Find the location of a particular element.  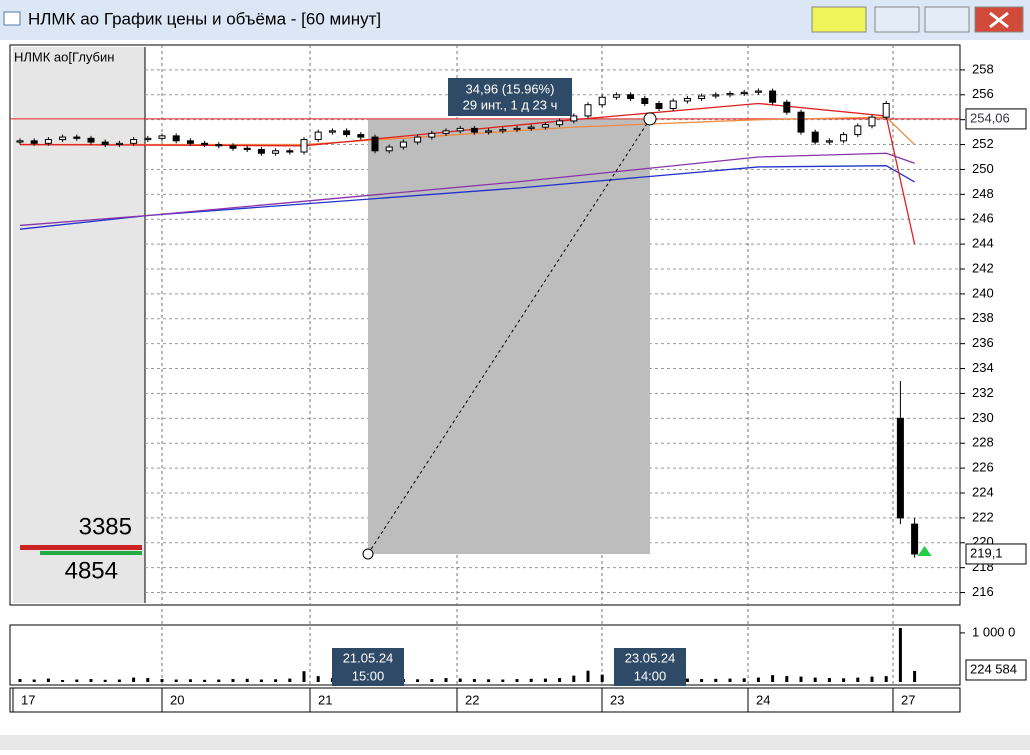

last-label: 219,1 is located at coordinates (986, 552).